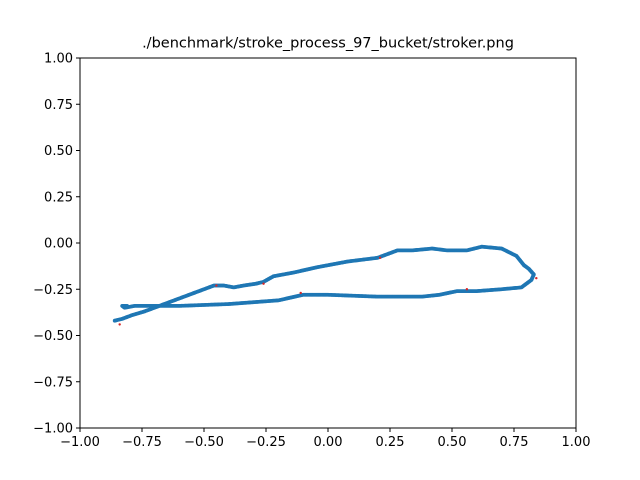  What do you see at coordinates (80, 442) in the screenshot?
I see `x-tick-label: −1.00` at bounding box center [80, 442].